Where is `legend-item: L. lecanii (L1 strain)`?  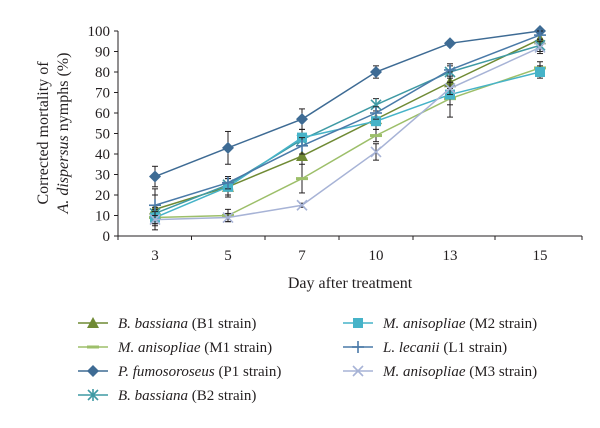
legend-item: L. lecanii (L1 strain) is located at coordinates (425, 348).